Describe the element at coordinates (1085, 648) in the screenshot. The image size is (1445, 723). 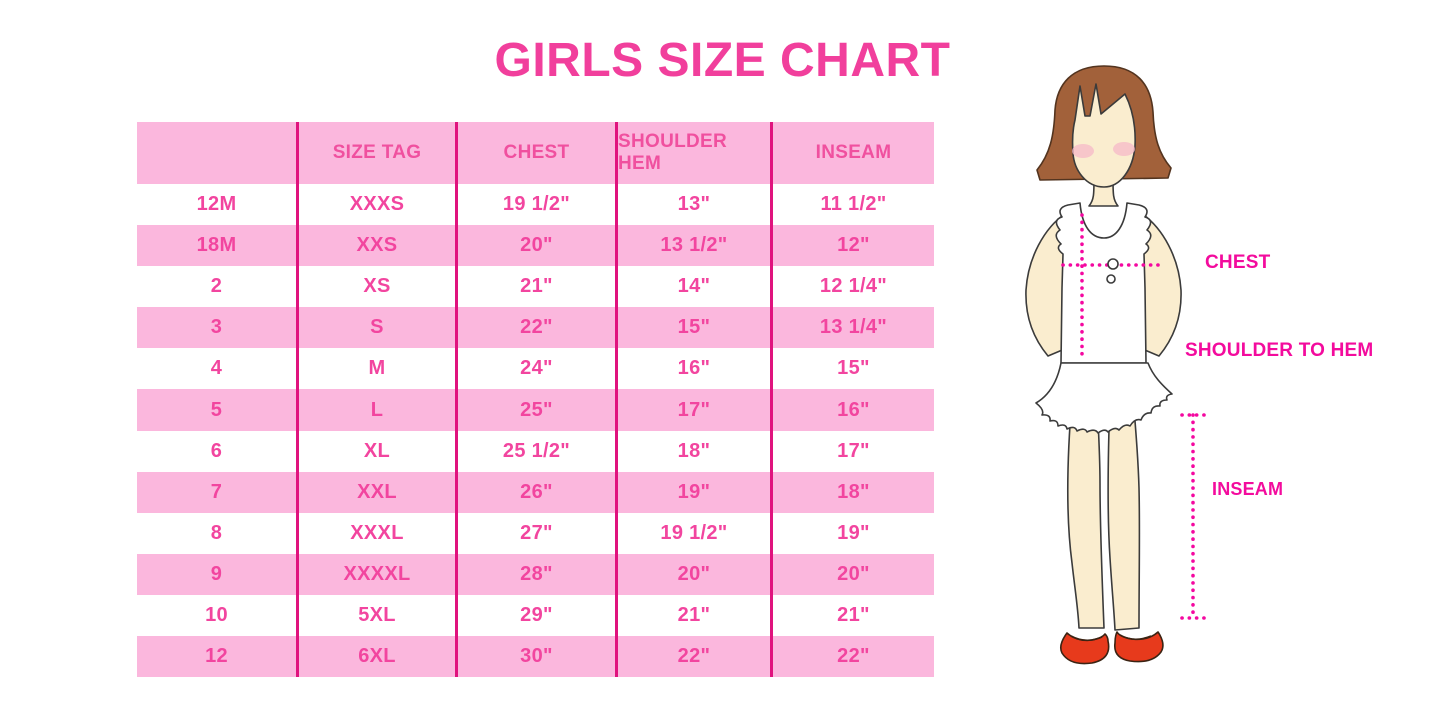
I see `shoe-left` at that location.